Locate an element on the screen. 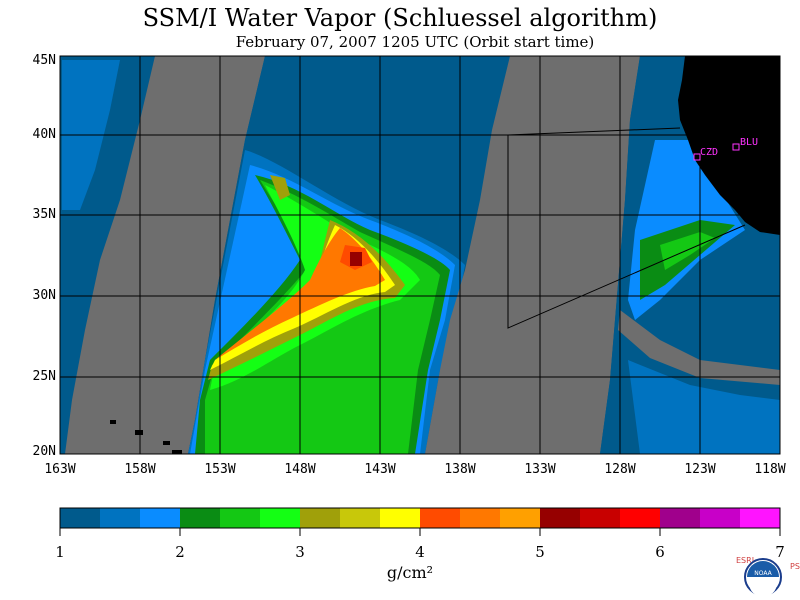  lon-label-123w: 123W is located at coordinates (700, 469).